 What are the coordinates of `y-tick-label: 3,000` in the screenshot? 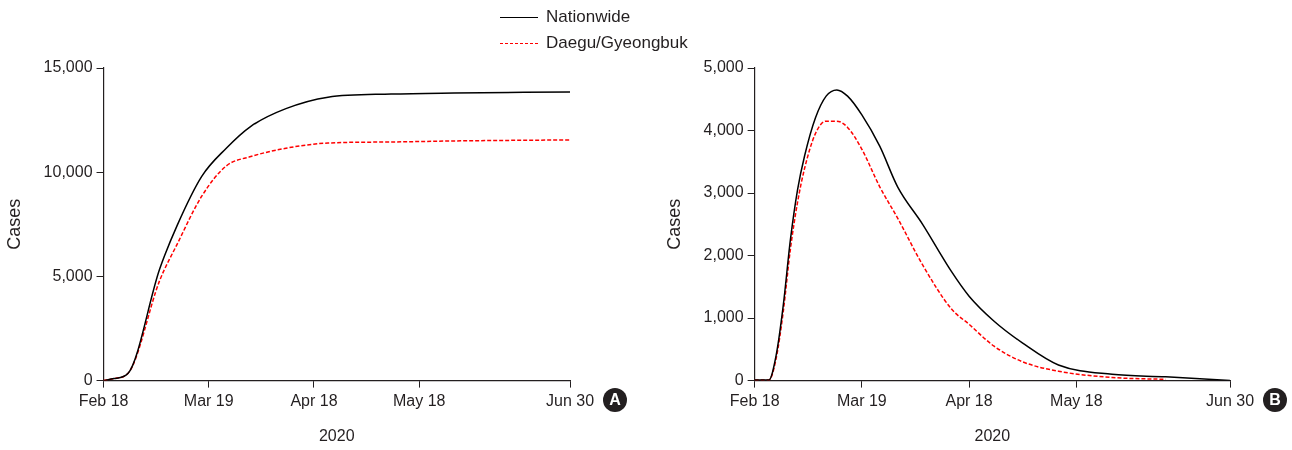 It's located at (723, 192).